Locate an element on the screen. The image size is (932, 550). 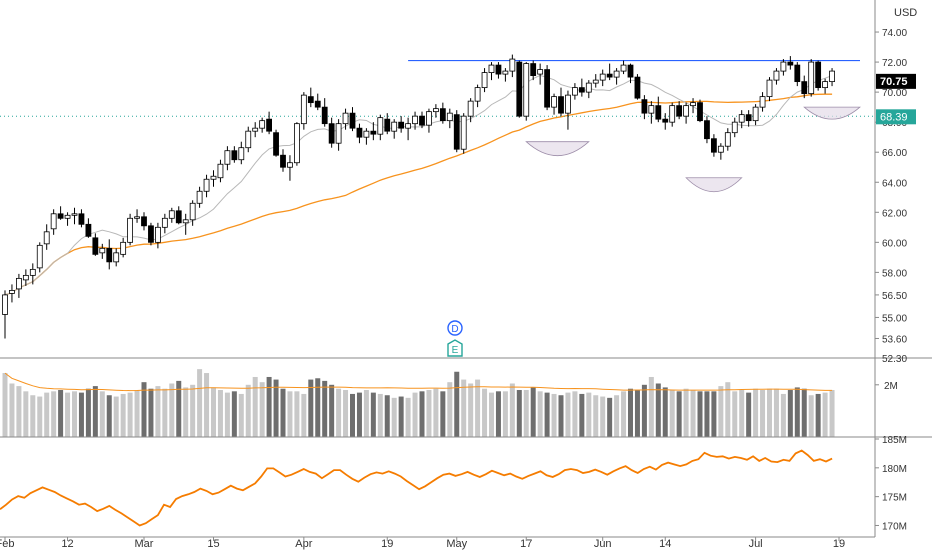
indicator-pane is located at coordinates (416, 488).